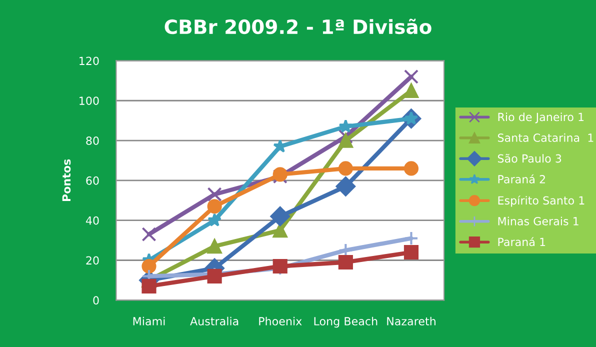  Describe the element at coordinates (346, 322) in the screenshot. I see `x-tick-label: Long Beach` at that location.